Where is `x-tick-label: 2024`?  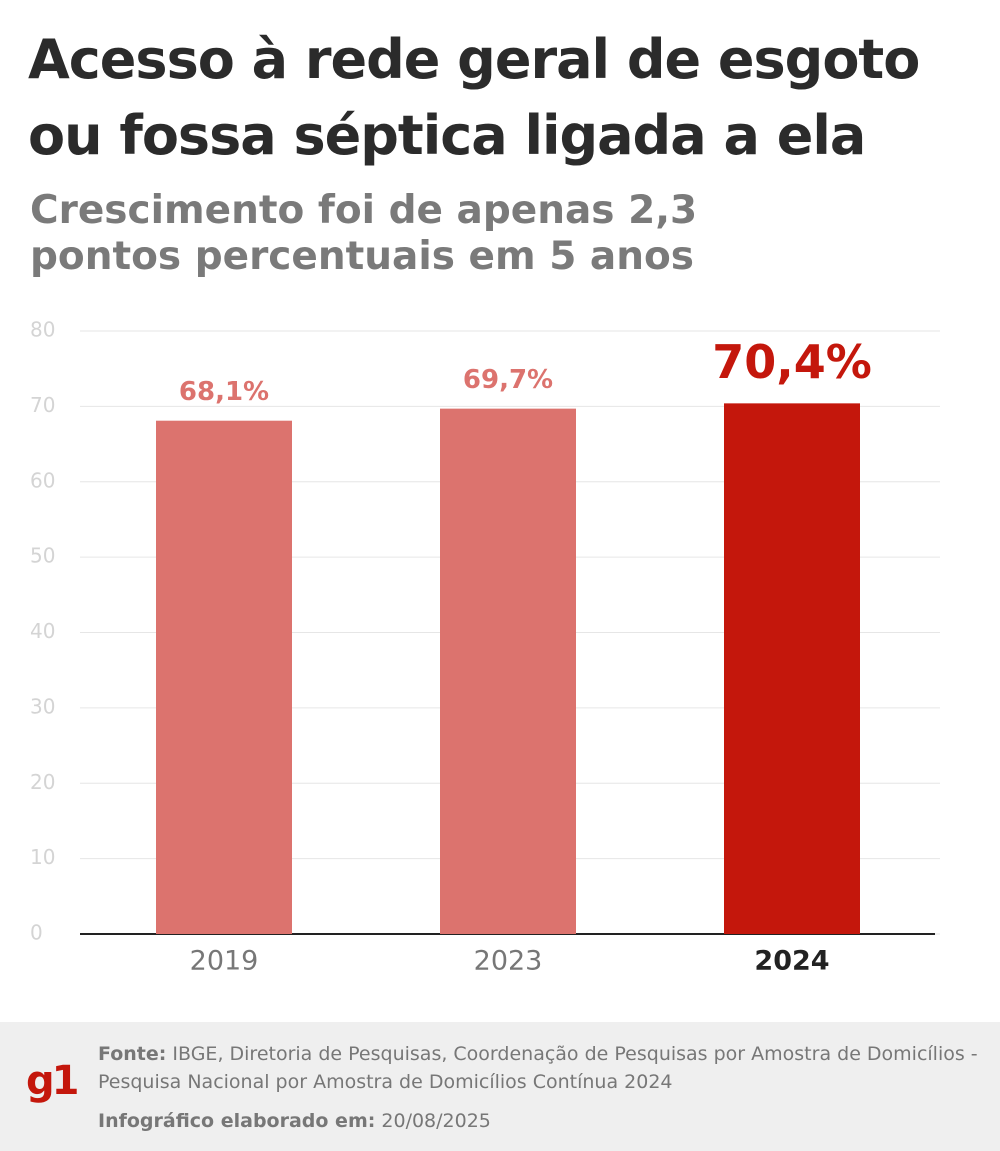
x-tick-label: 2024 is located at coordinates (791, 961).